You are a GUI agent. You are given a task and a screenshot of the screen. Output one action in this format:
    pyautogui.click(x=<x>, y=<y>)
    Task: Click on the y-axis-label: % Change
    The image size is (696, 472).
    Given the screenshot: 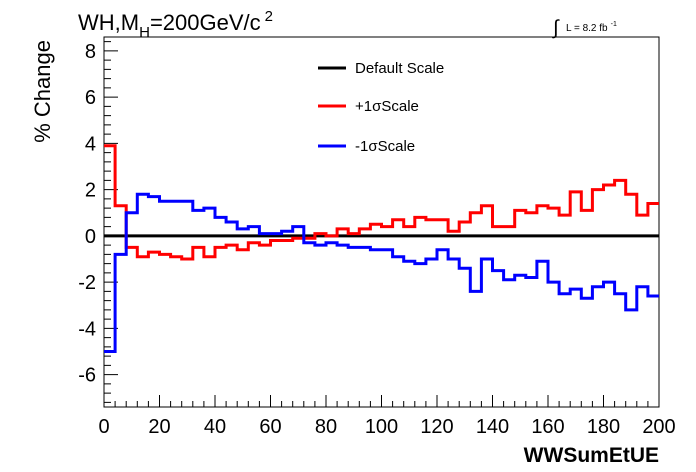 What is the action you would take?
    pyautogui.click(x=42, y=91)
    